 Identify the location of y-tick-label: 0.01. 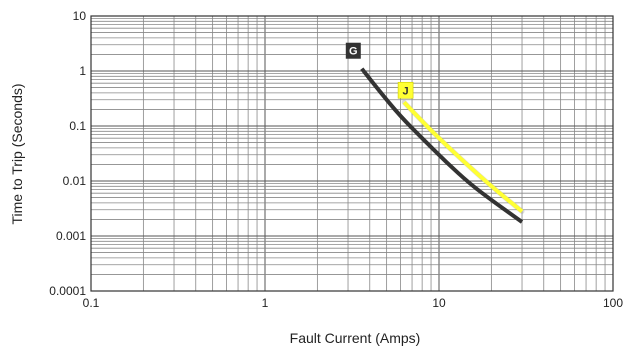
(75, 181).